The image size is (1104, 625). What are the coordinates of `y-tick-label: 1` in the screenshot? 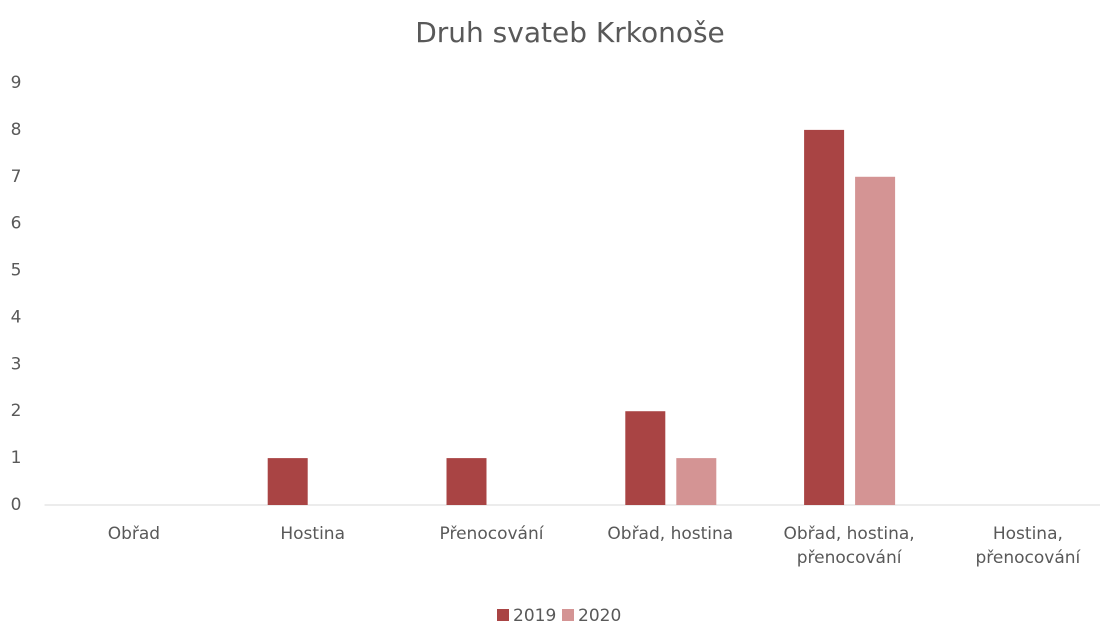 It's located at (16, 458).